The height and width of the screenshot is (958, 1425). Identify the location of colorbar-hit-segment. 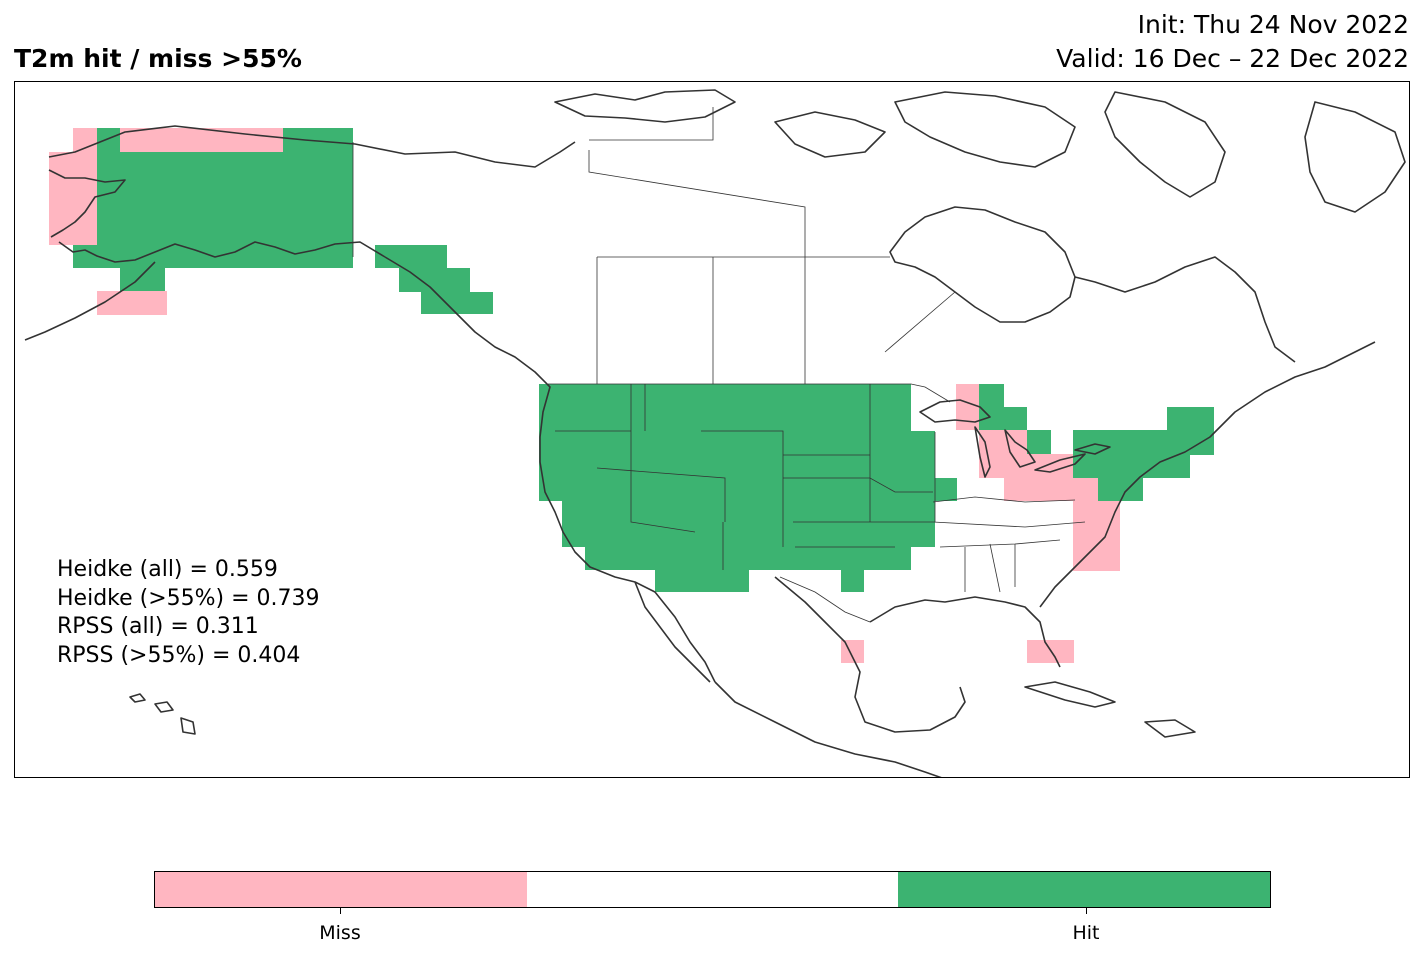
(1084, 889).